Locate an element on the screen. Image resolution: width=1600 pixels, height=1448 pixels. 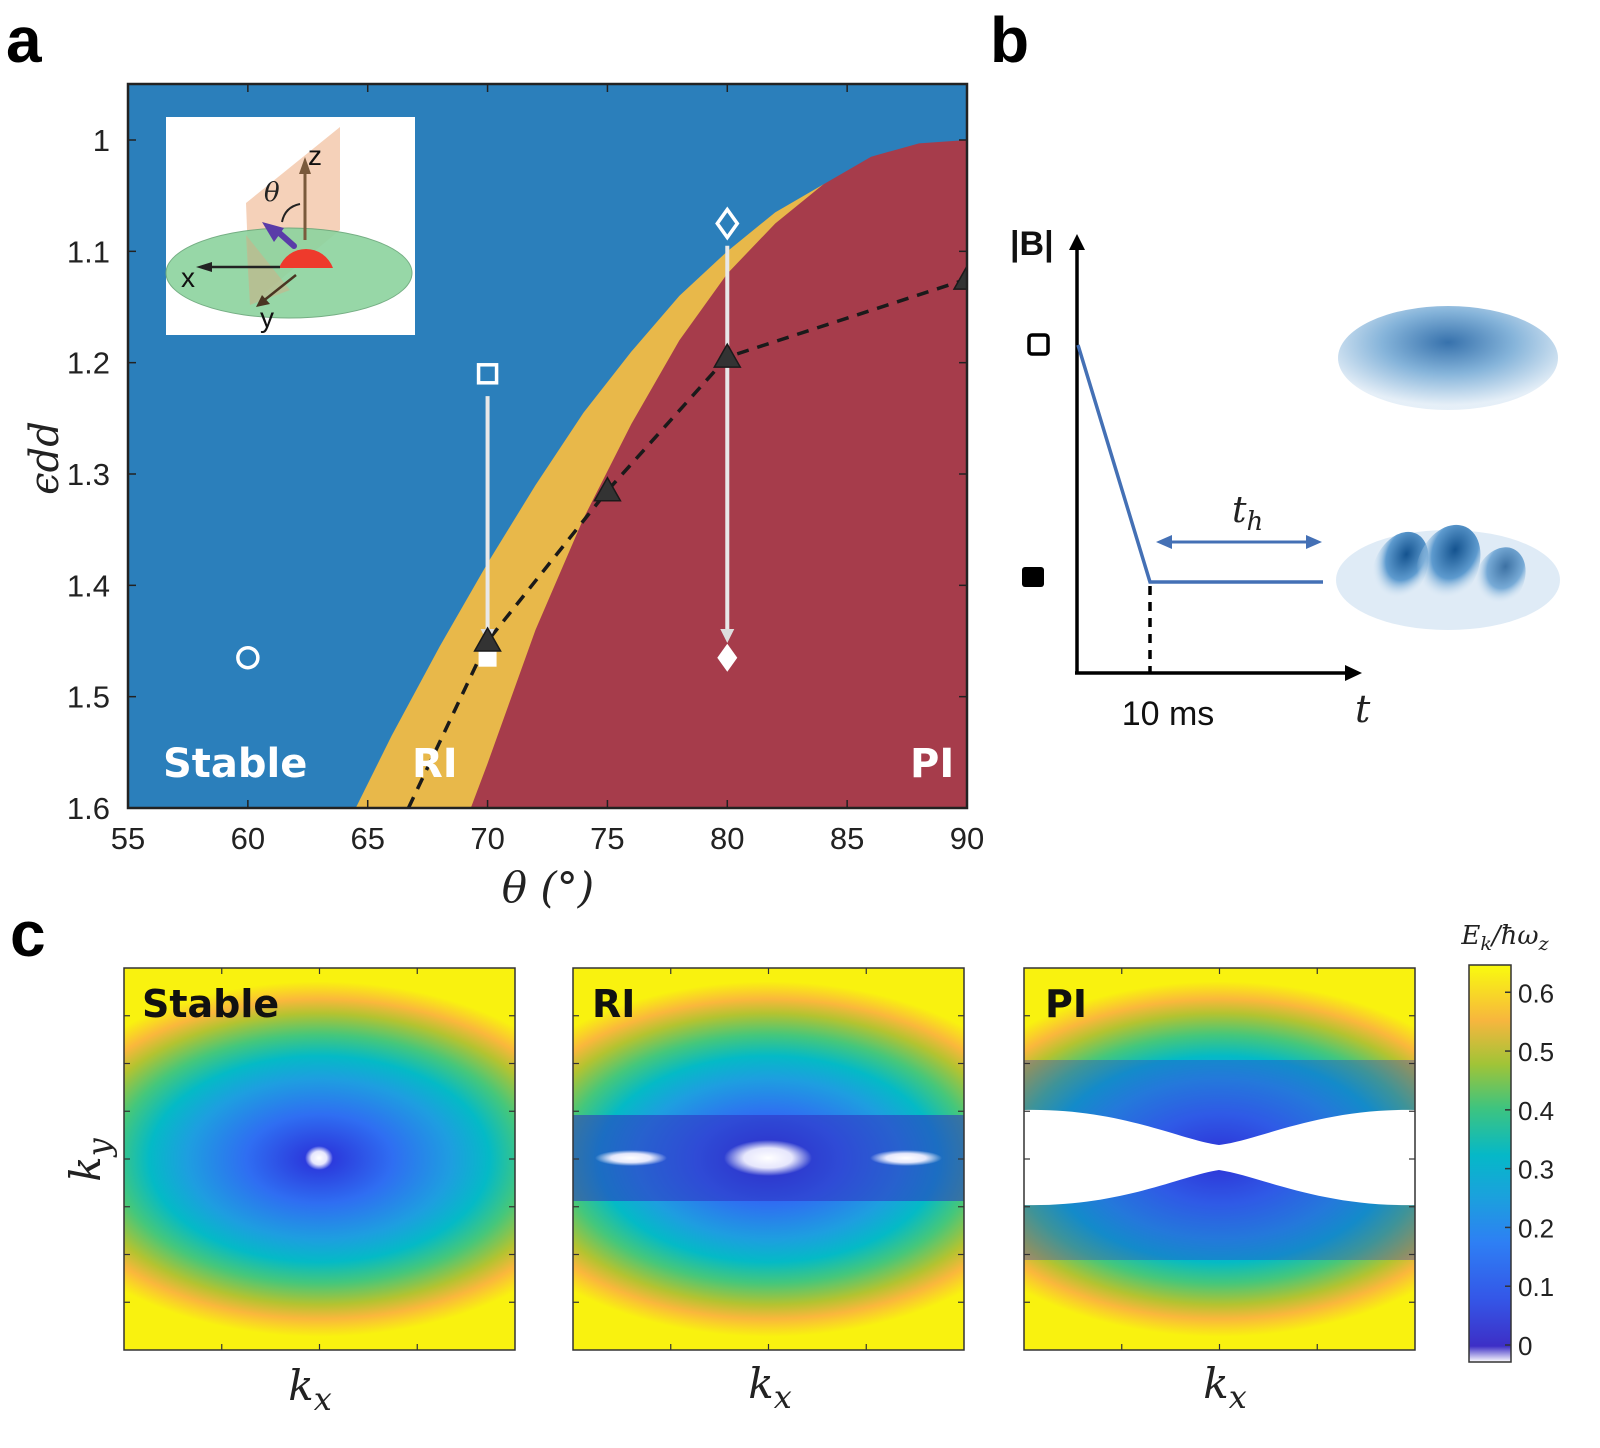
panel-letter-b: b is located at coordinates (1009, 40).